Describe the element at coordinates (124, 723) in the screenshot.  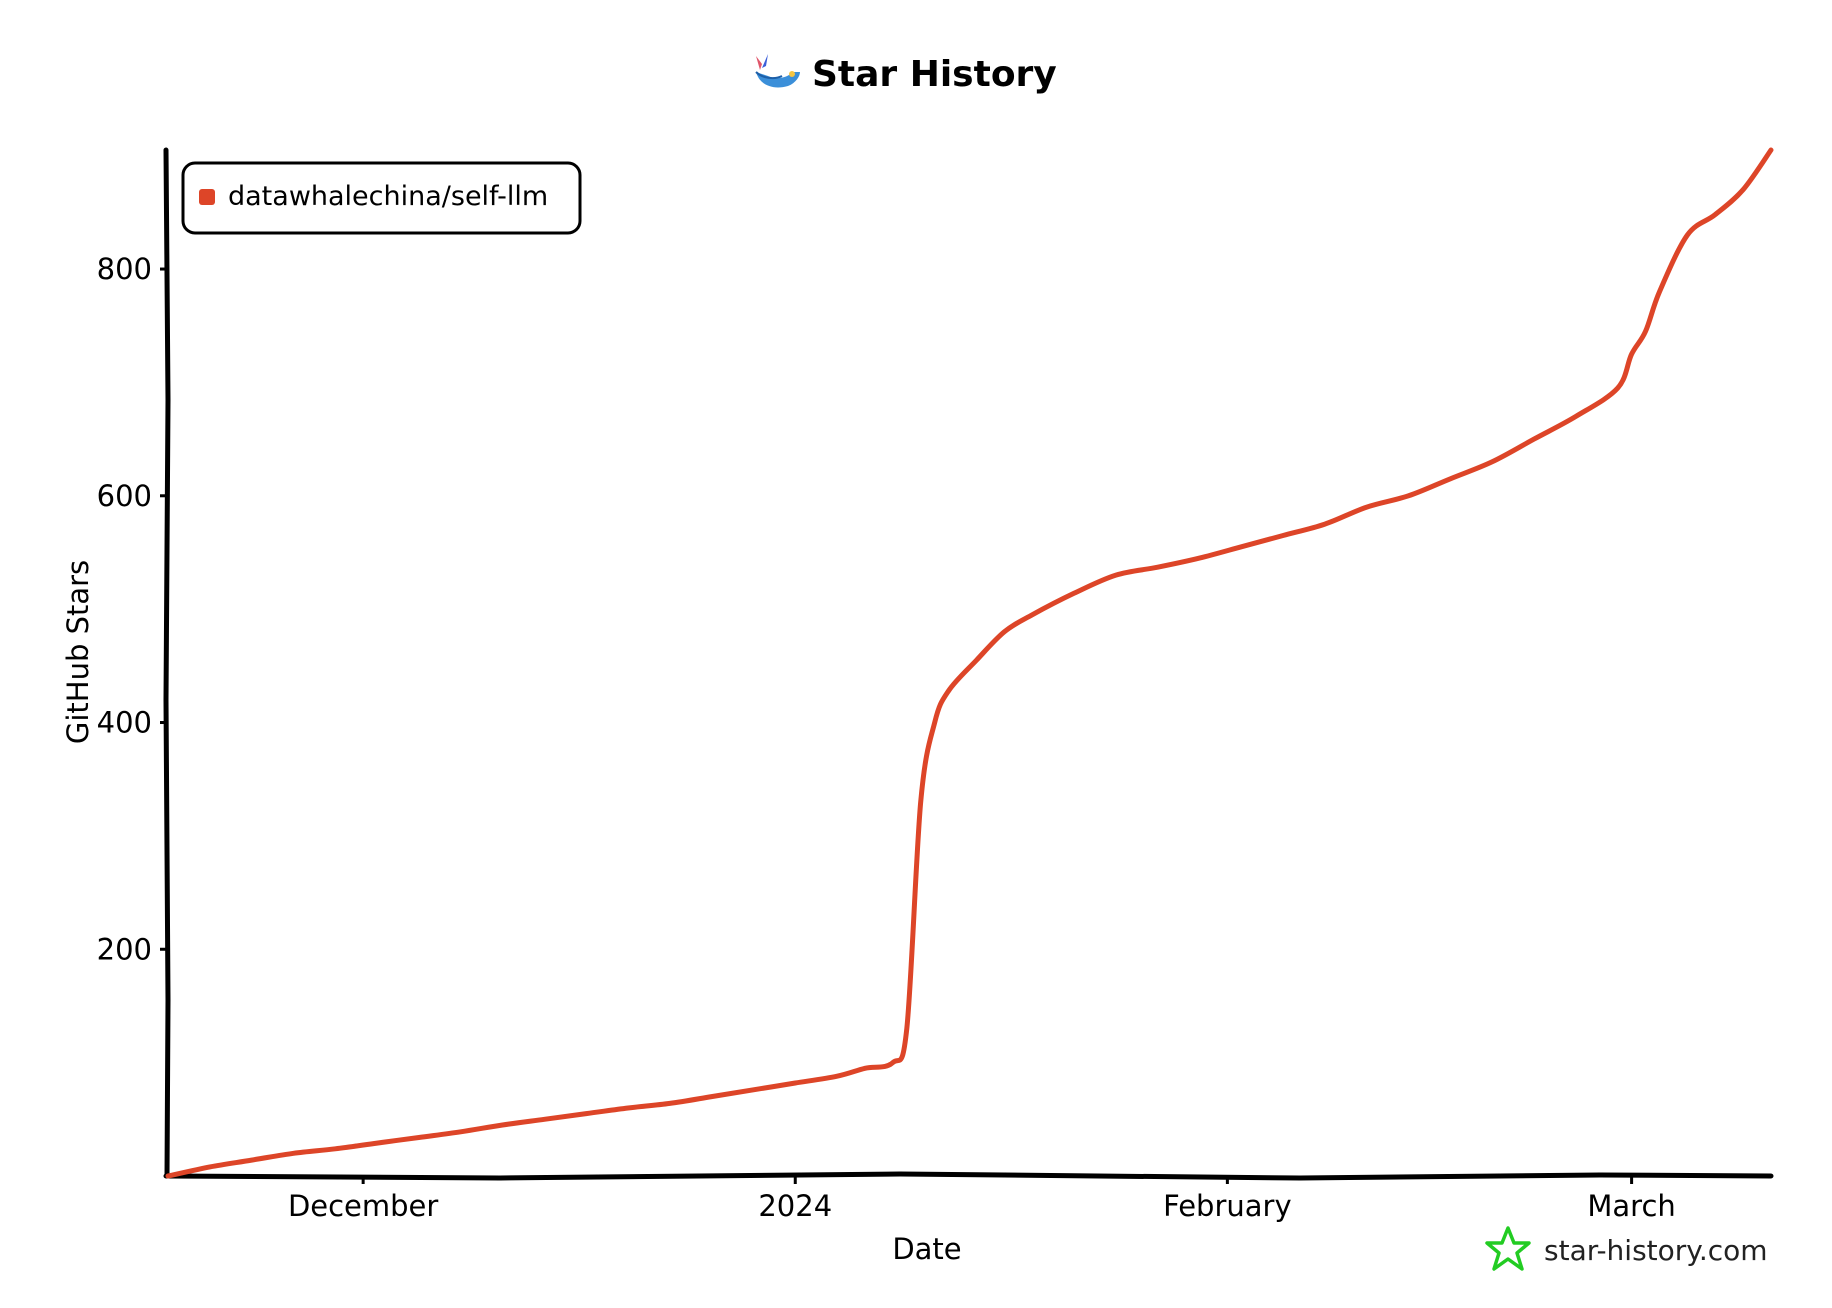
I see `y-tick-label: 400` at that location.